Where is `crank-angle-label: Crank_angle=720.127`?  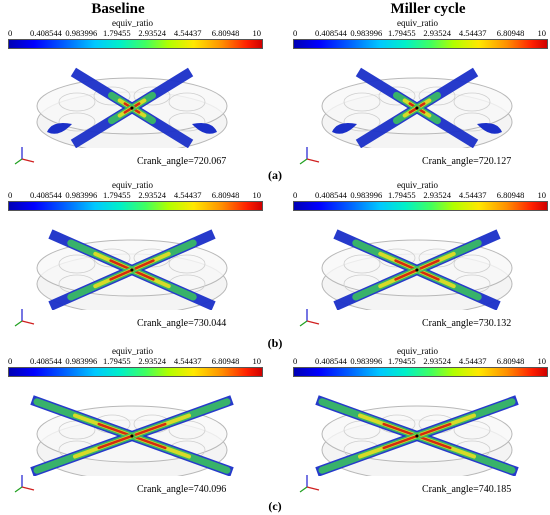 crank-angle-label: Crank_angle=720.127 is located at coordinates (467, 161).